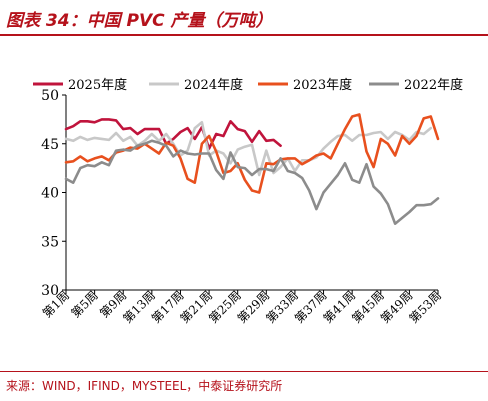 This screenshot has width=488, height=401. What do you see at coordinates (433, 85) in the screenshot?
I see `legend-label: 2022年度` at bounding box center [433, 85].